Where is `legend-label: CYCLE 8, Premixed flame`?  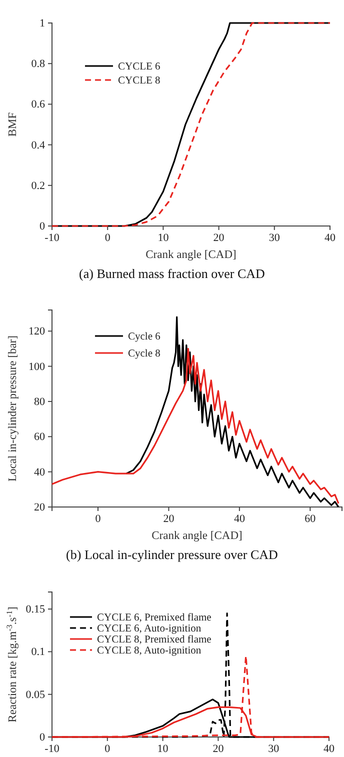
legend-label: CYCLE 8, Premixed flame is located at coordinates (154, 640).